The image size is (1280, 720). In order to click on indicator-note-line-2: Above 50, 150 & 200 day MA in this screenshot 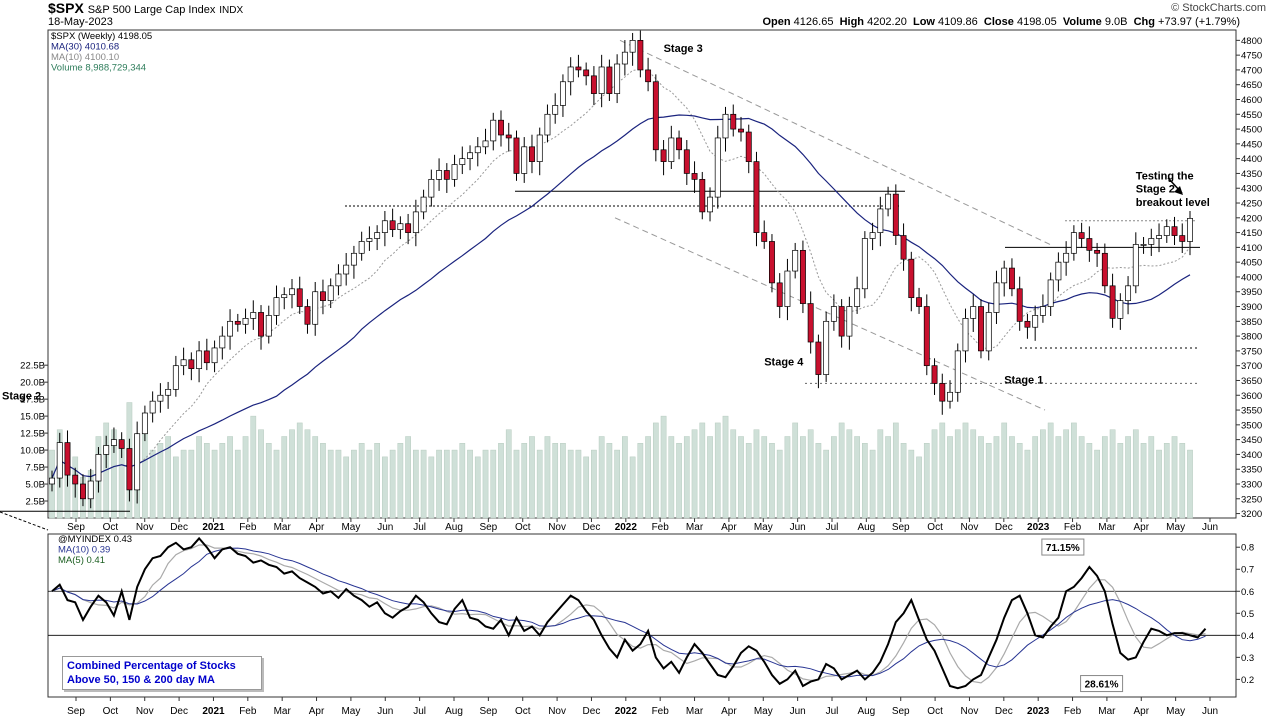, I will do `click(141, 680)`.